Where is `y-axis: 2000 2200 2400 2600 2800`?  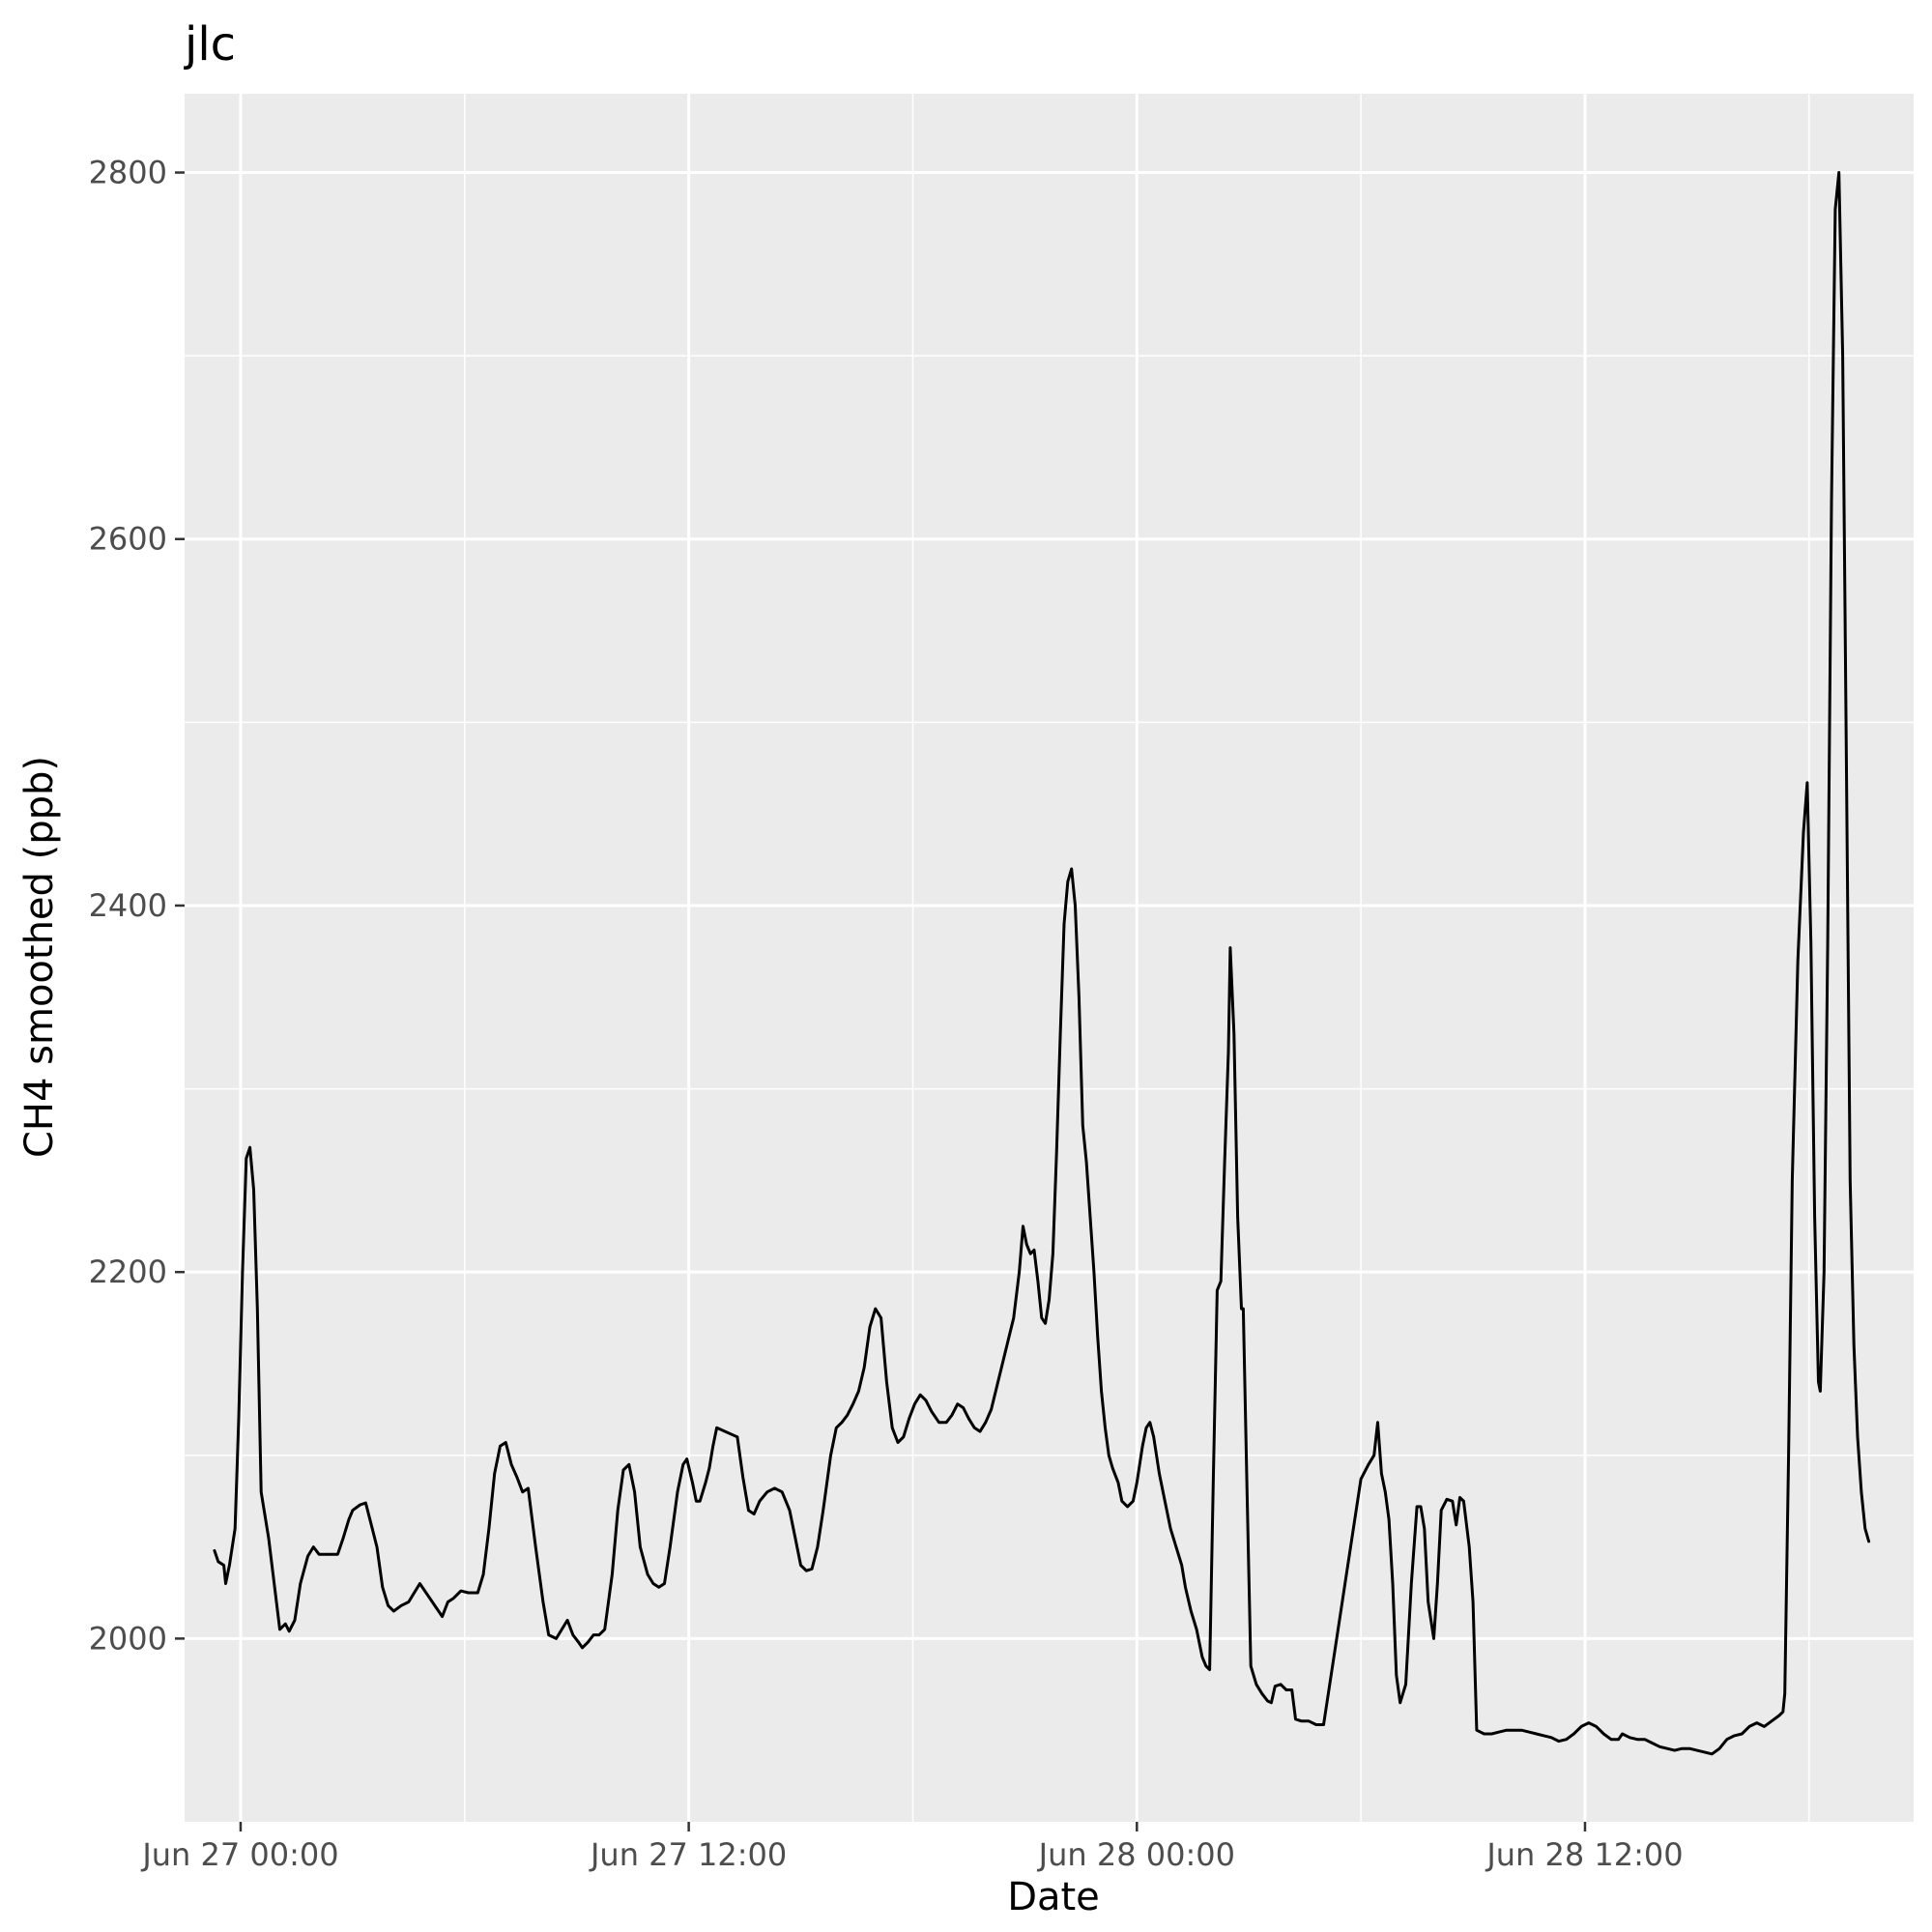
y-axis: 2000 2200 2400 2600 2800 is located at coordinates (137, 906).